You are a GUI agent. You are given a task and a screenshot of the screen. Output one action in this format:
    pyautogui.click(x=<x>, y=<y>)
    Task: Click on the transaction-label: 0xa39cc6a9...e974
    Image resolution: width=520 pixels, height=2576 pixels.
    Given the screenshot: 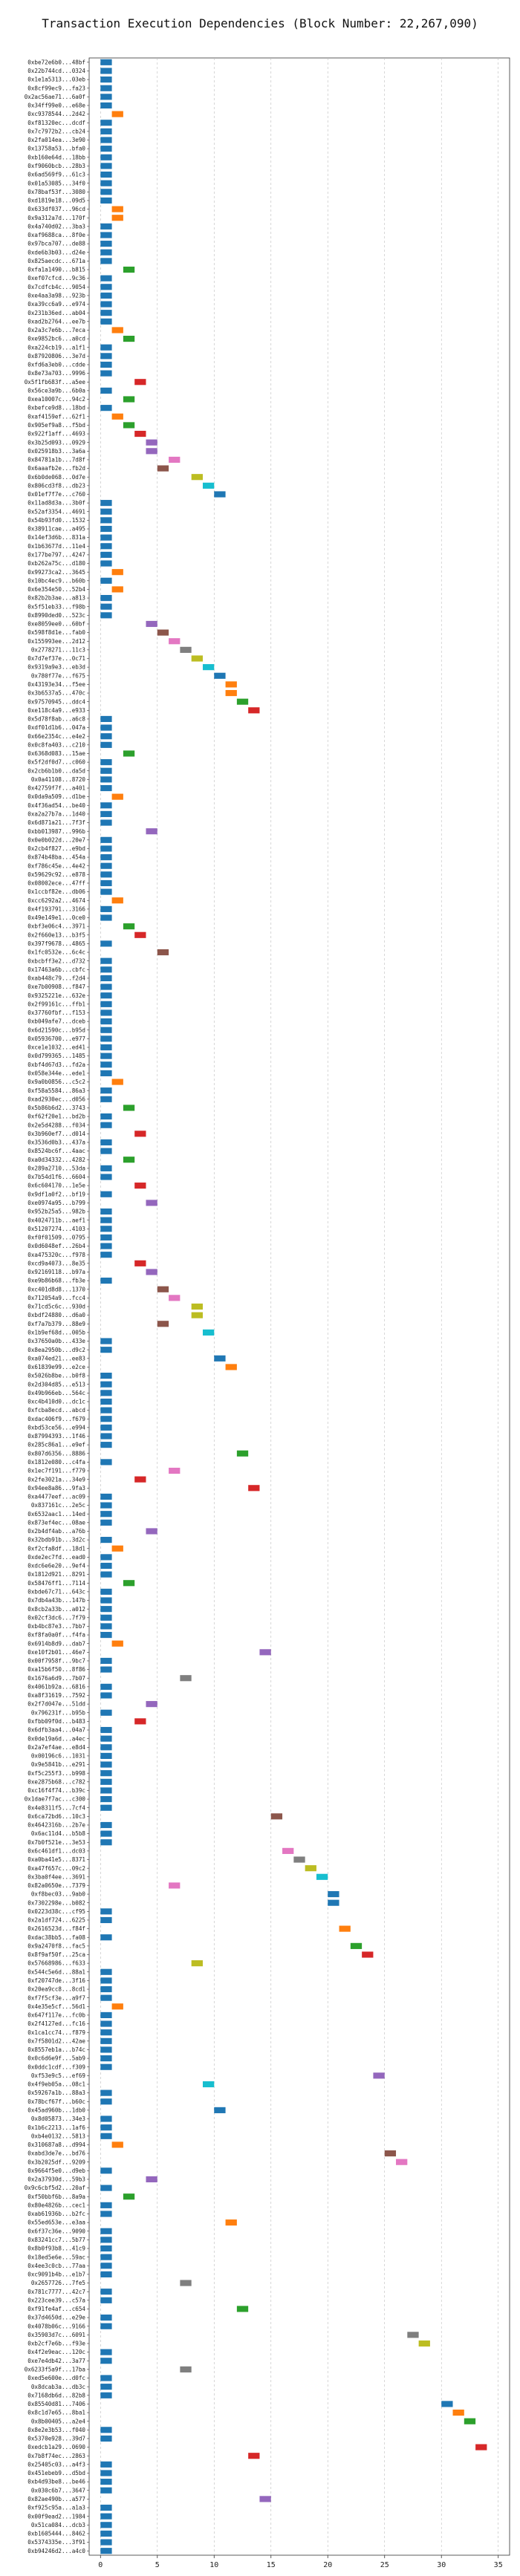 What is the action you would take?
    pyautogui.click(x=56, y=304)
    